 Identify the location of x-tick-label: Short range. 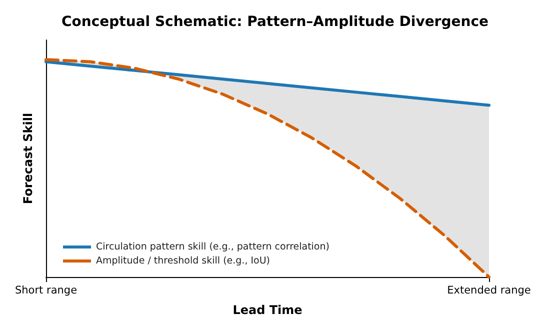
(46, 290).